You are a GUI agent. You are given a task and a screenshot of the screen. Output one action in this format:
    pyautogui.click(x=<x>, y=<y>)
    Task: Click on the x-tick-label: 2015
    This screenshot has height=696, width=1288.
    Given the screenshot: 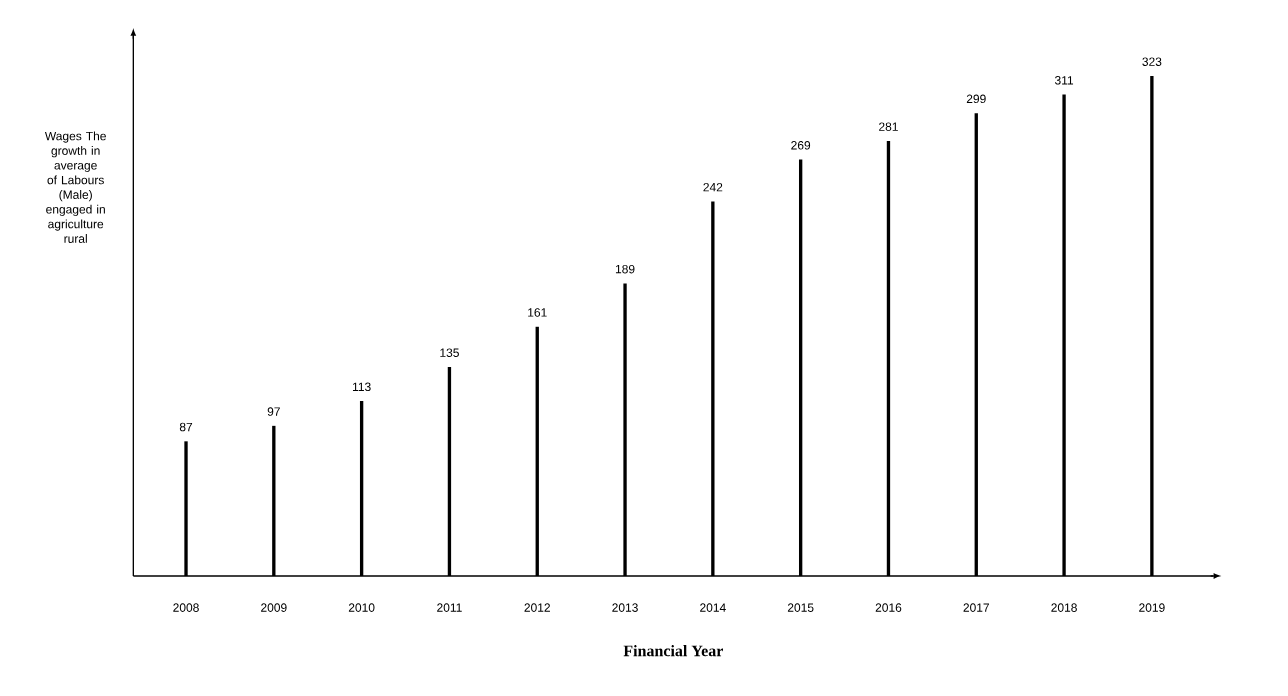 What is the action you would take?
    pyautogui.click(x=800, y=607)
    